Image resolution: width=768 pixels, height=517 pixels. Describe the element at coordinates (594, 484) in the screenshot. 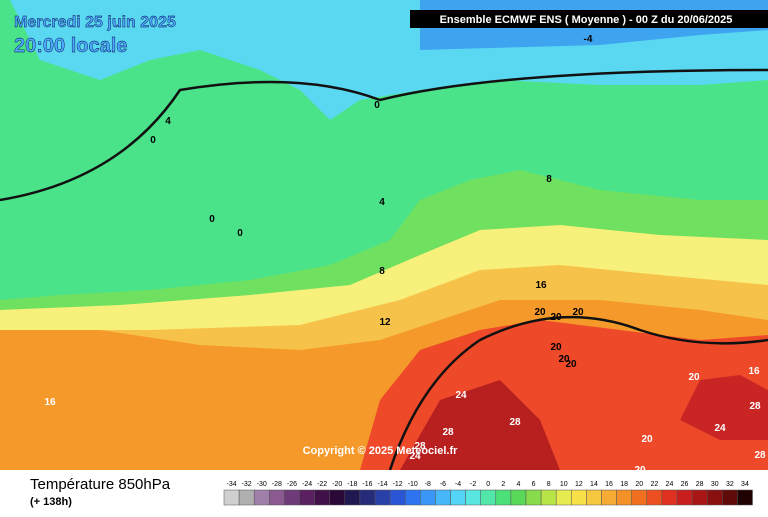

I see `scale-label: 14` at that location.